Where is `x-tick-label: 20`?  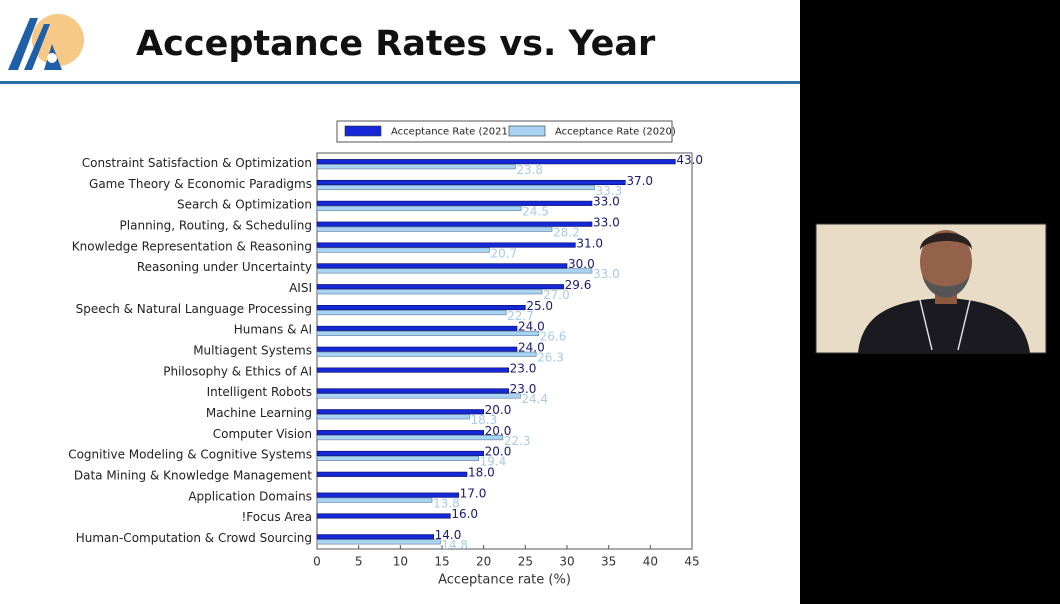 x-tick-label: 20 is located at coordinates (483, 562).